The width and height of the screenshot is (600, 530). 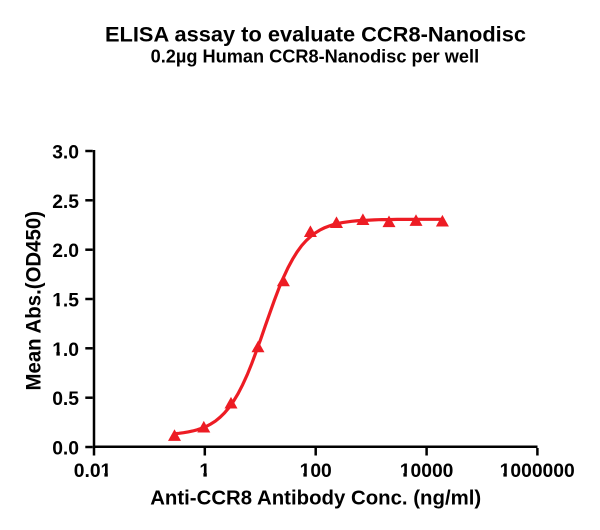 I want to click on svg-text: 10000, so click(x=427, y=471).